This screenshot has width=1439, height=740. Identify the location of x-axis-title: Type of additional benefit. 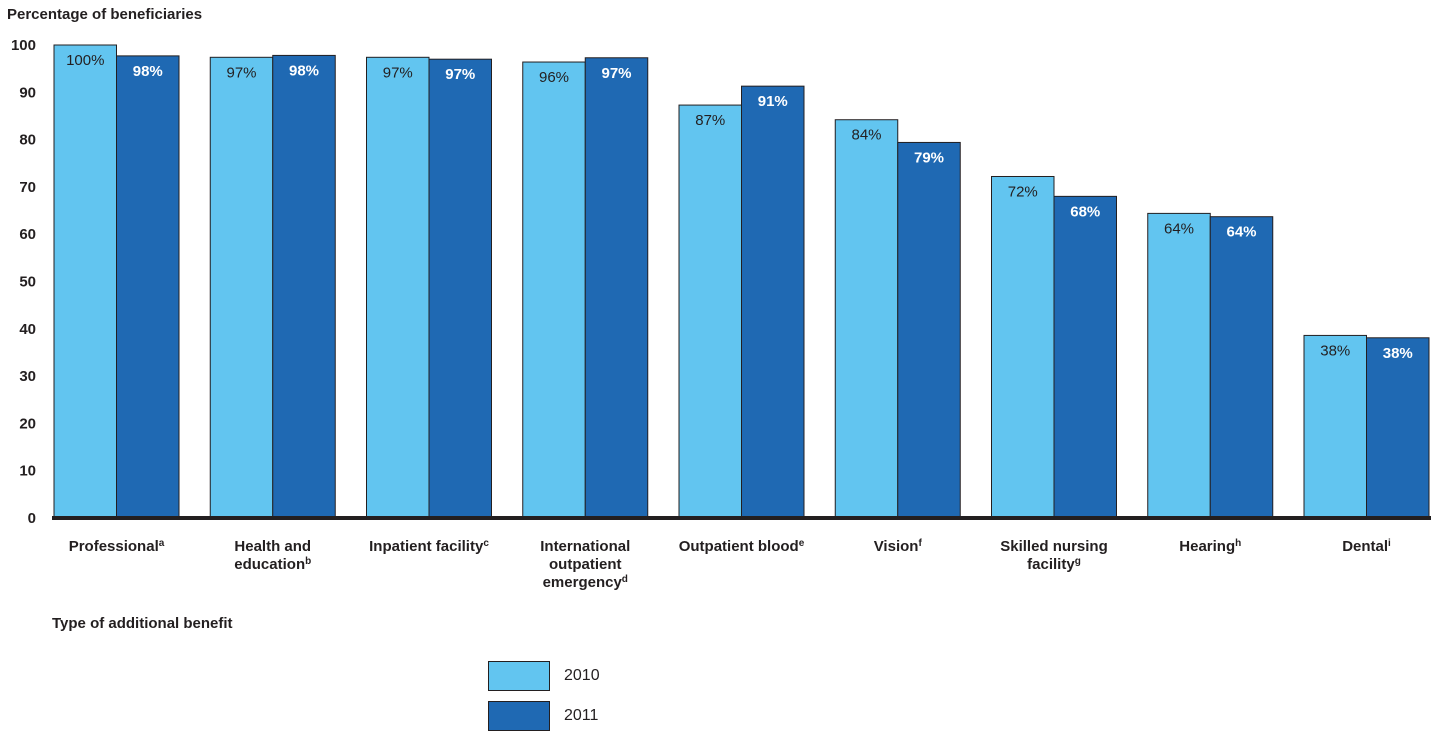
(142, 623).